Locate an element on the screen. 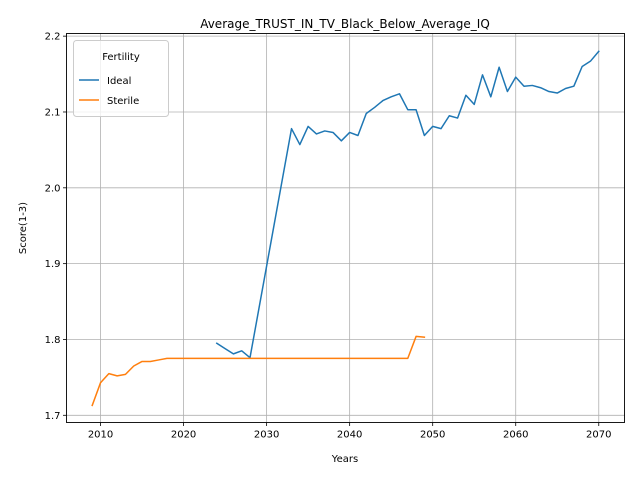  y-axis-ticks: 1.7 1.8 1.9 2.0 2.1 2.2 is located at coordinates (56, 227).